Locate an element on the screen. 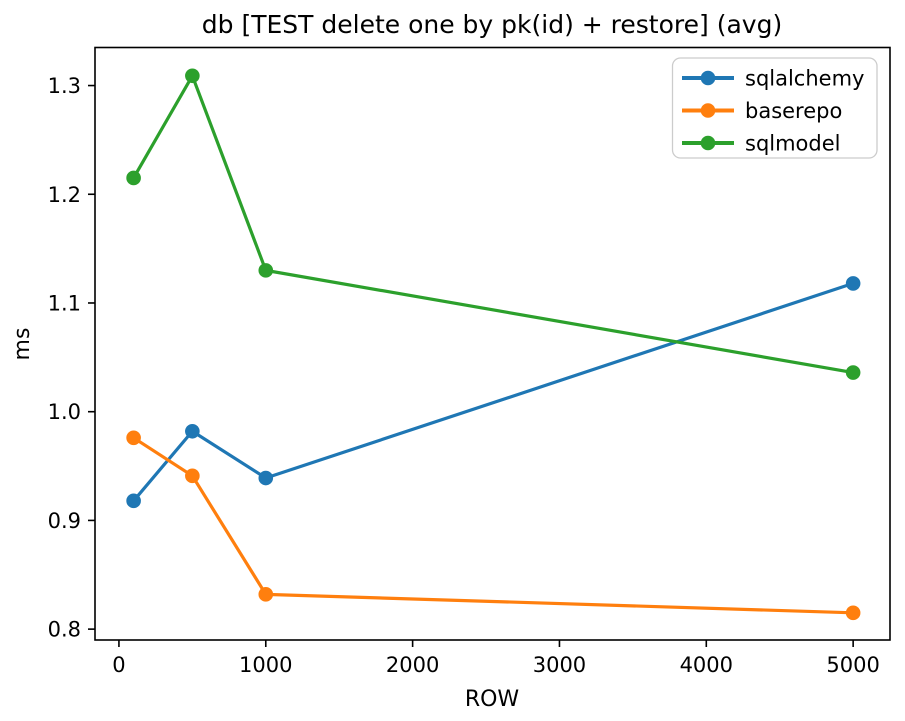 The height and width of the screenshot is (721, 905). legend-marker-sqlalchemy is located at coordinates (708, 78).